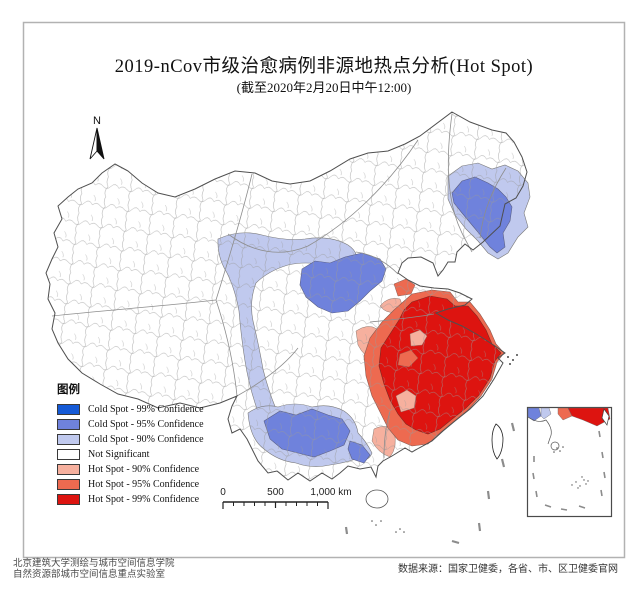  I want to click on nine-dash-line, so click(430, 483).